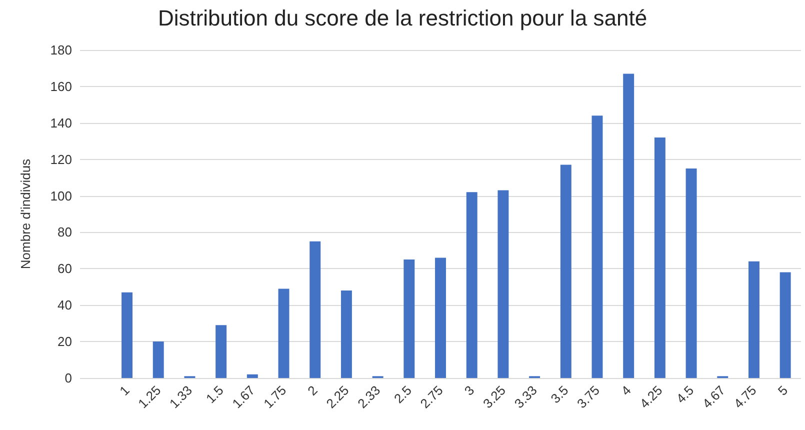 The height and width of the screenshot is (430, 805). What do you see at coordinates (65, 232) in the screenshot?
I see `y-tick-label: 80` at bounding box center [65, 232].